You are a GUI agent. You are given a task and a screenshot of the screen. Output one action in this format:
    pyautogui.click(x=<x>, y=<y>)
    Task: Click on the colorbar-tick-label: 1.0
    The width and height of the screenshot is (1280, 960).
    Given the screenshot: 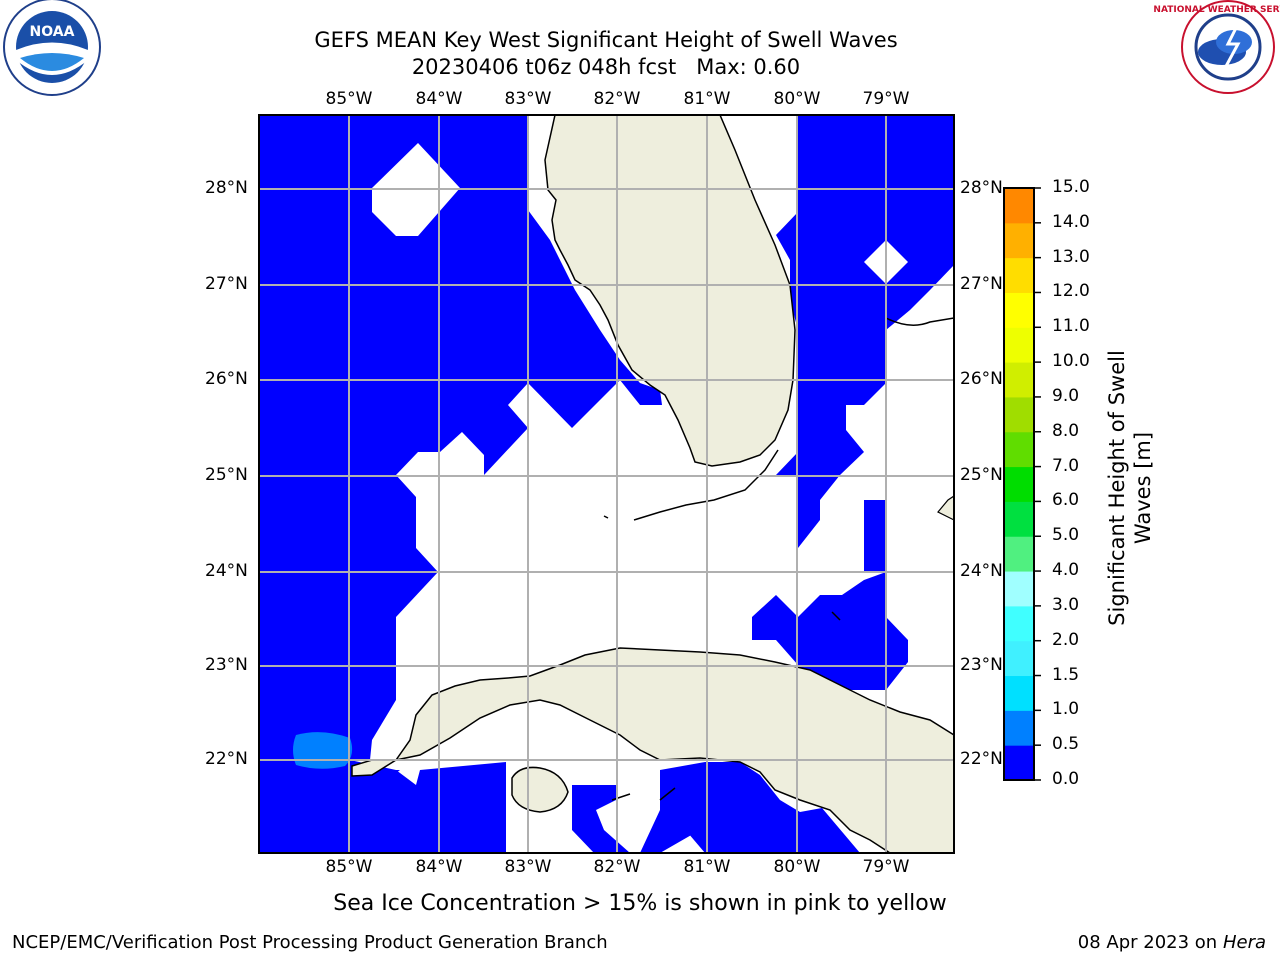 What is the action you would take?
    pyautogui.click(x=1066, y=709)
    